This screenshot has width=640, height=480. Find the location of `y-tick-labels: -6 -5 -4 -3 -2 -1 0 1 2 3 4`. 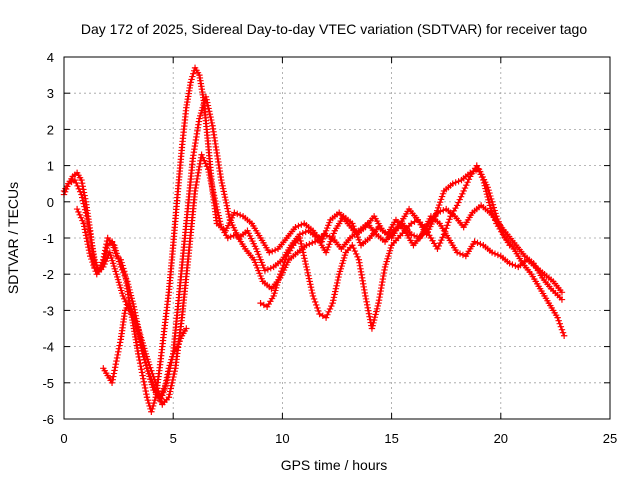

y-tick-labels: -6 -5 -4 -3 -2 -1 0 1 2 3 4 is located at coordinates (48, 238).